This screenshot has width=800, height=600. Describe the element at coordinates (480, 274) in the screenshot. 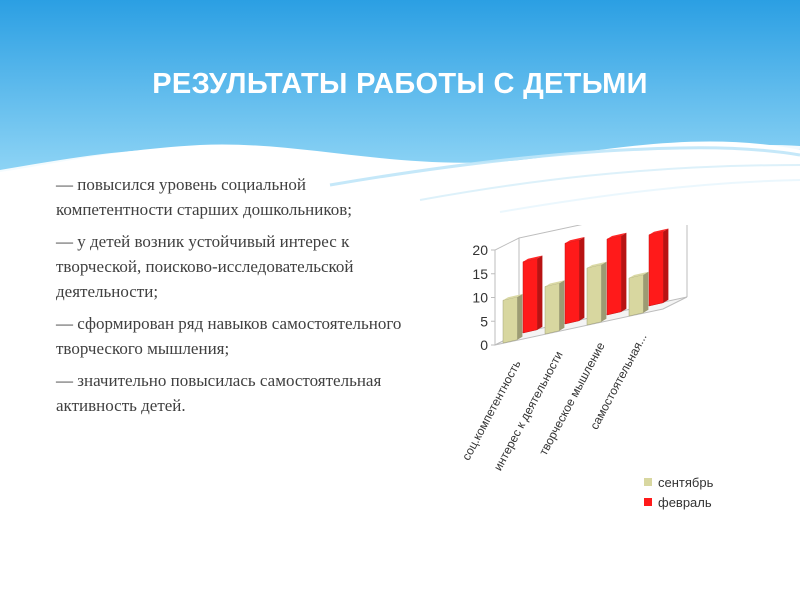

I see `y-tick-label: 15` at that location.